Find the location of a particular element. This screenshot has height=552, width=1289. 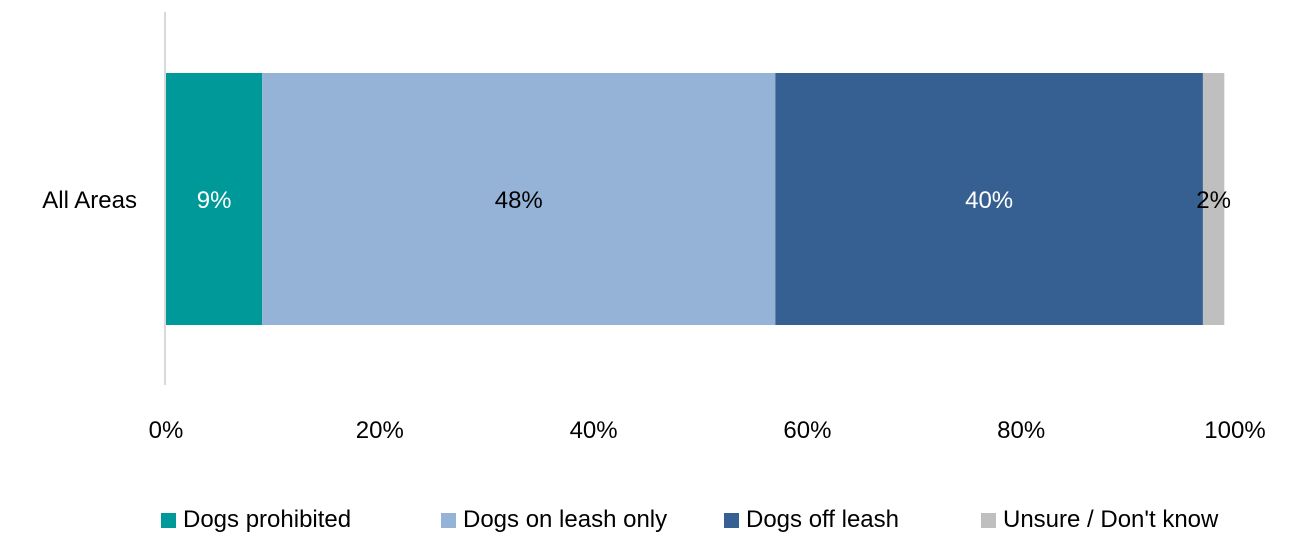

data-label: 48% is located at coordinates (519, 200).